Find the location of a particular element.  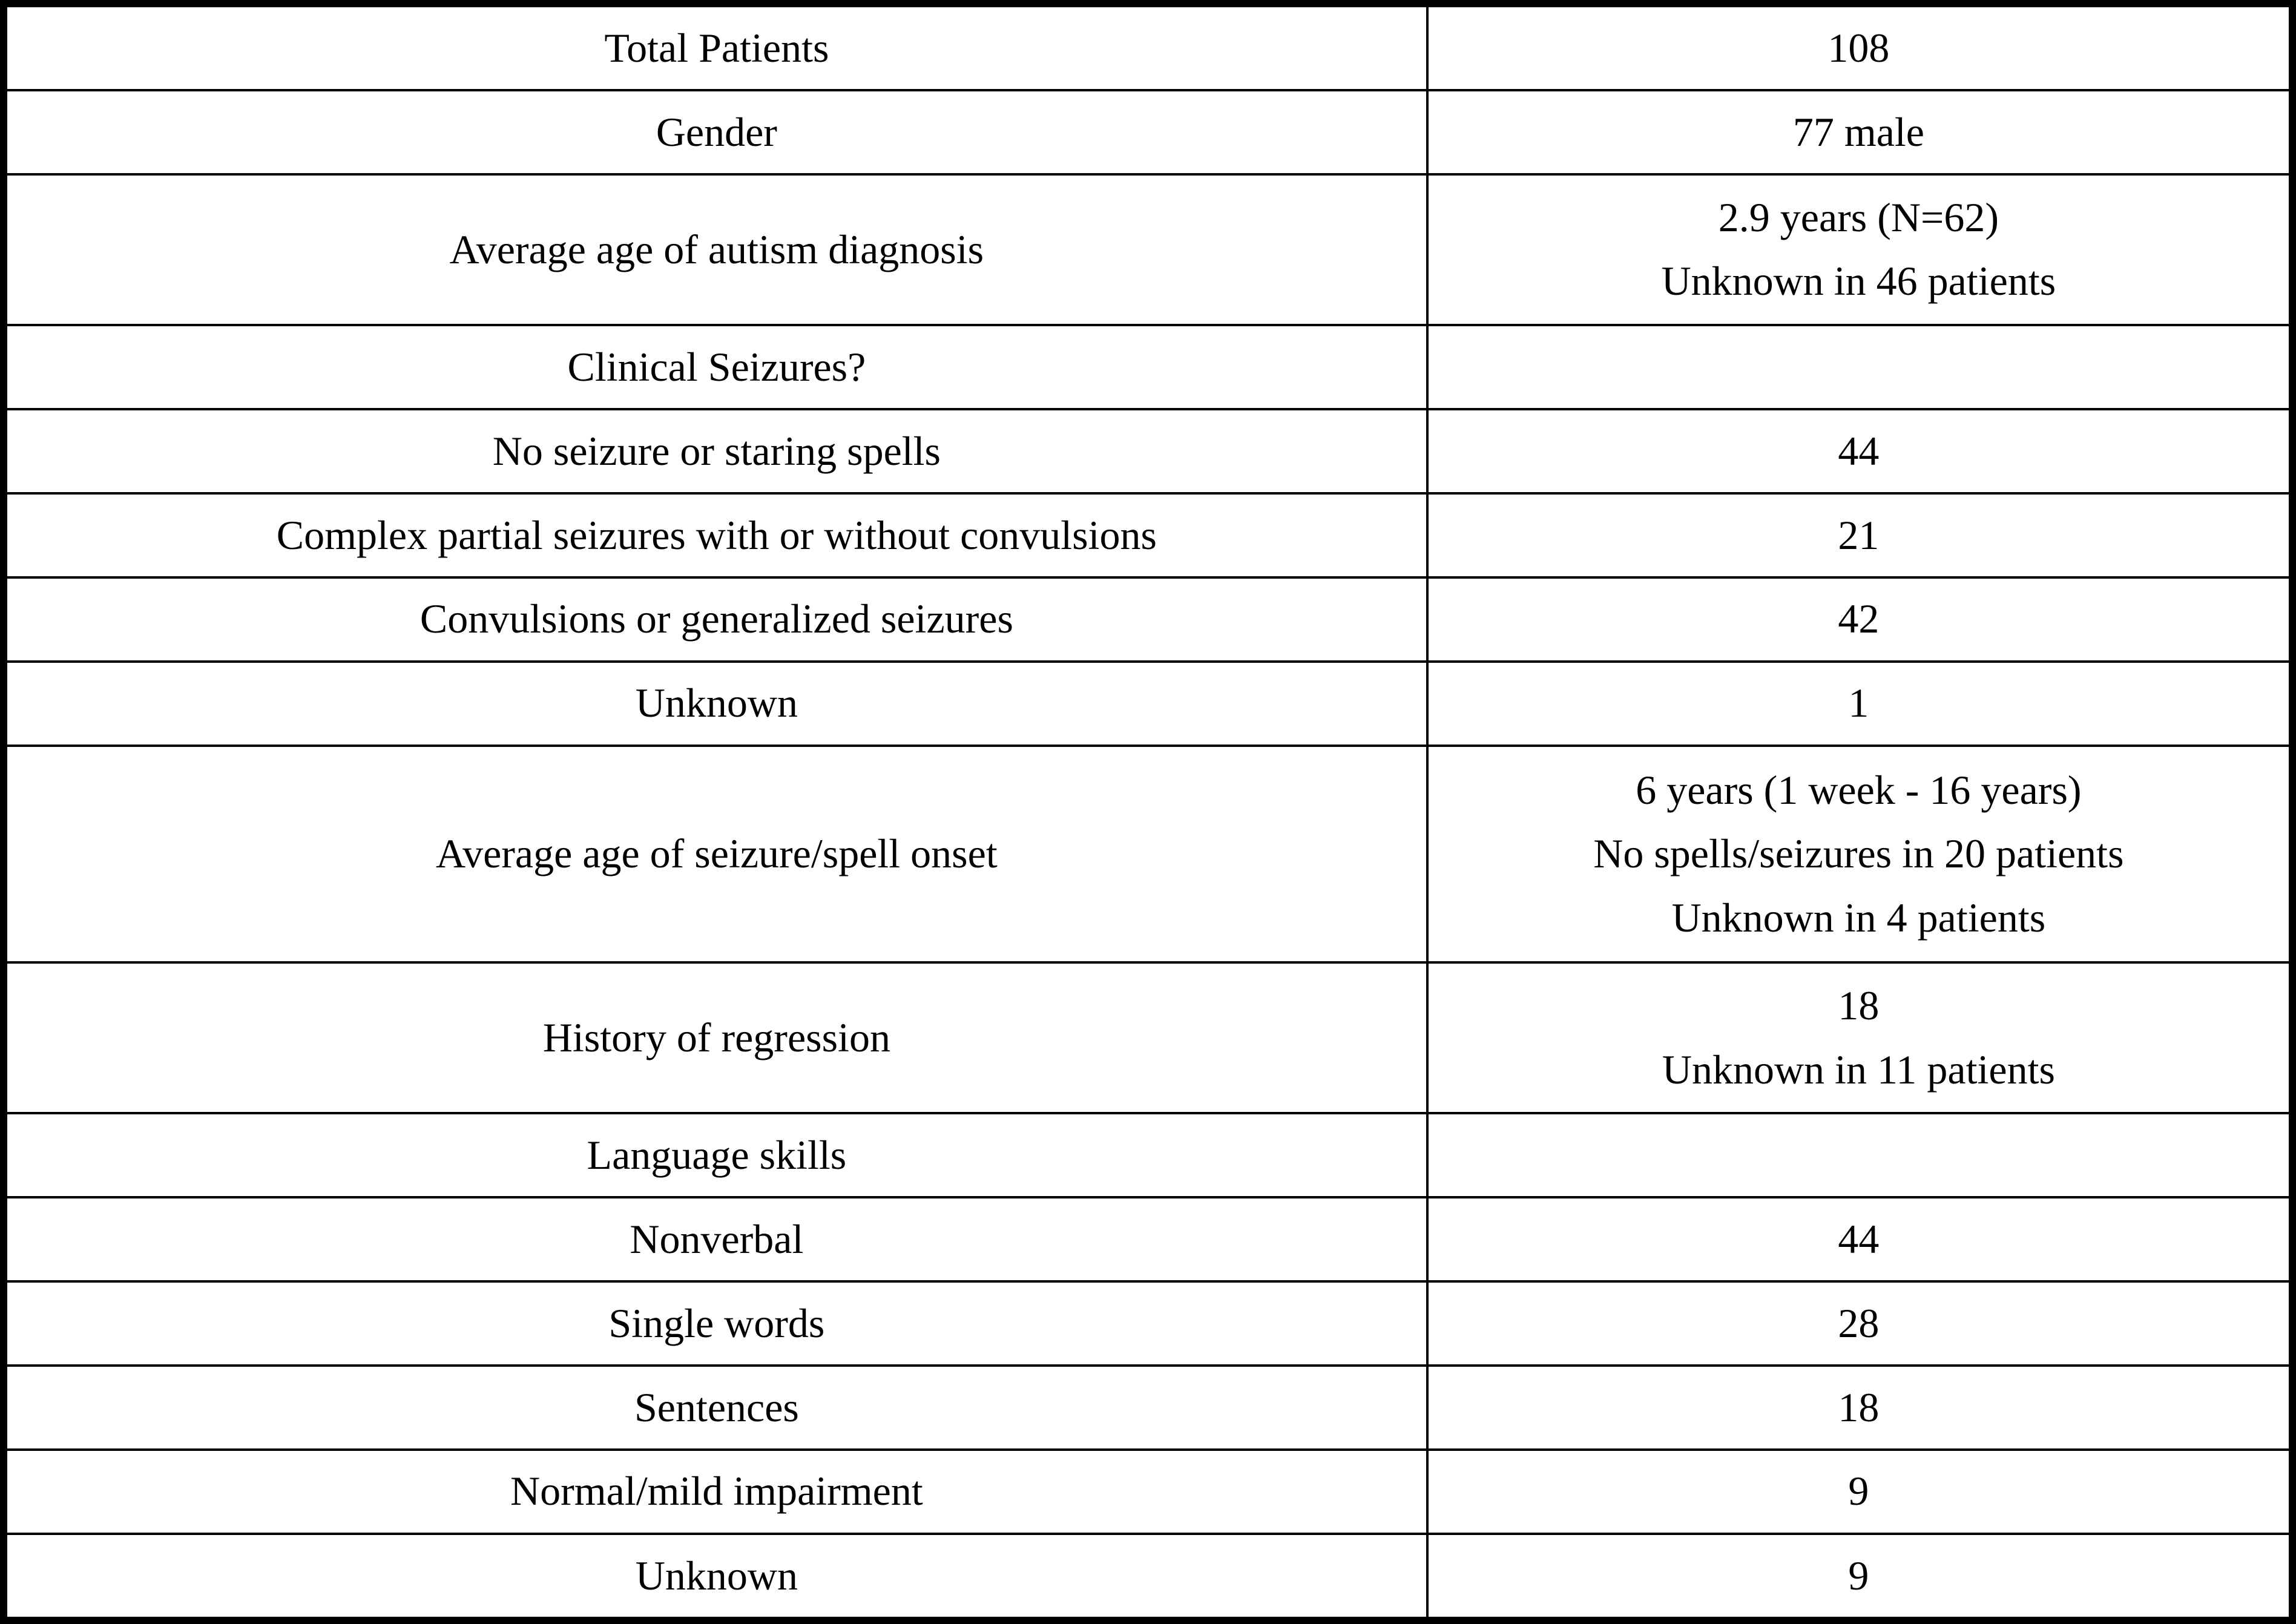

row-label-cell: Total Patients is located at coordinates (716, 47).